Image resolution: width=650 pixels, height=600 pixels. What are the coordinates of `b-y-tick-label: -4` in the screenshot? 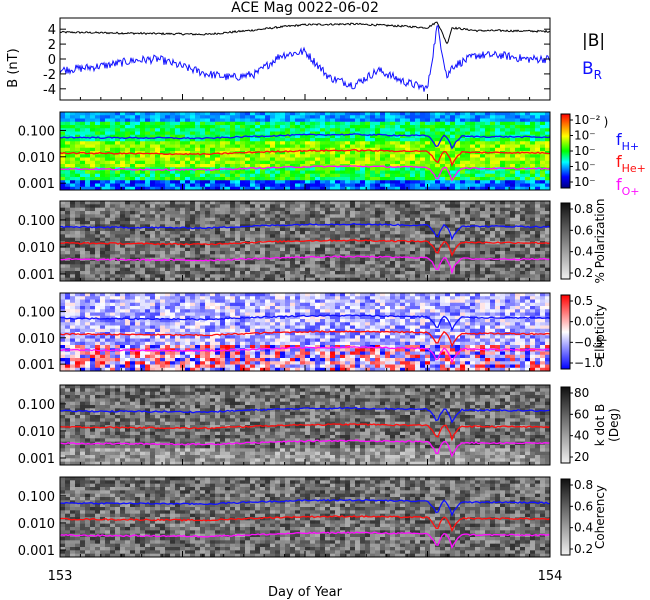 It's located at (49, 90).